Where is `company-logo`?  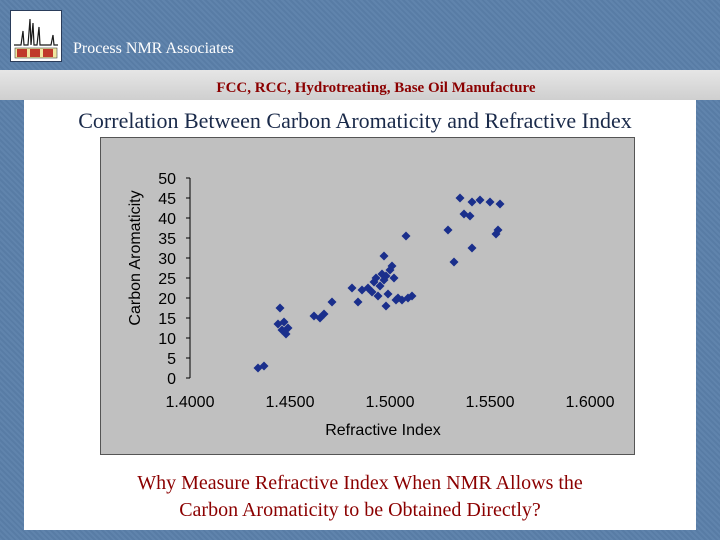 company-logo is located at coordinates (36, 36).